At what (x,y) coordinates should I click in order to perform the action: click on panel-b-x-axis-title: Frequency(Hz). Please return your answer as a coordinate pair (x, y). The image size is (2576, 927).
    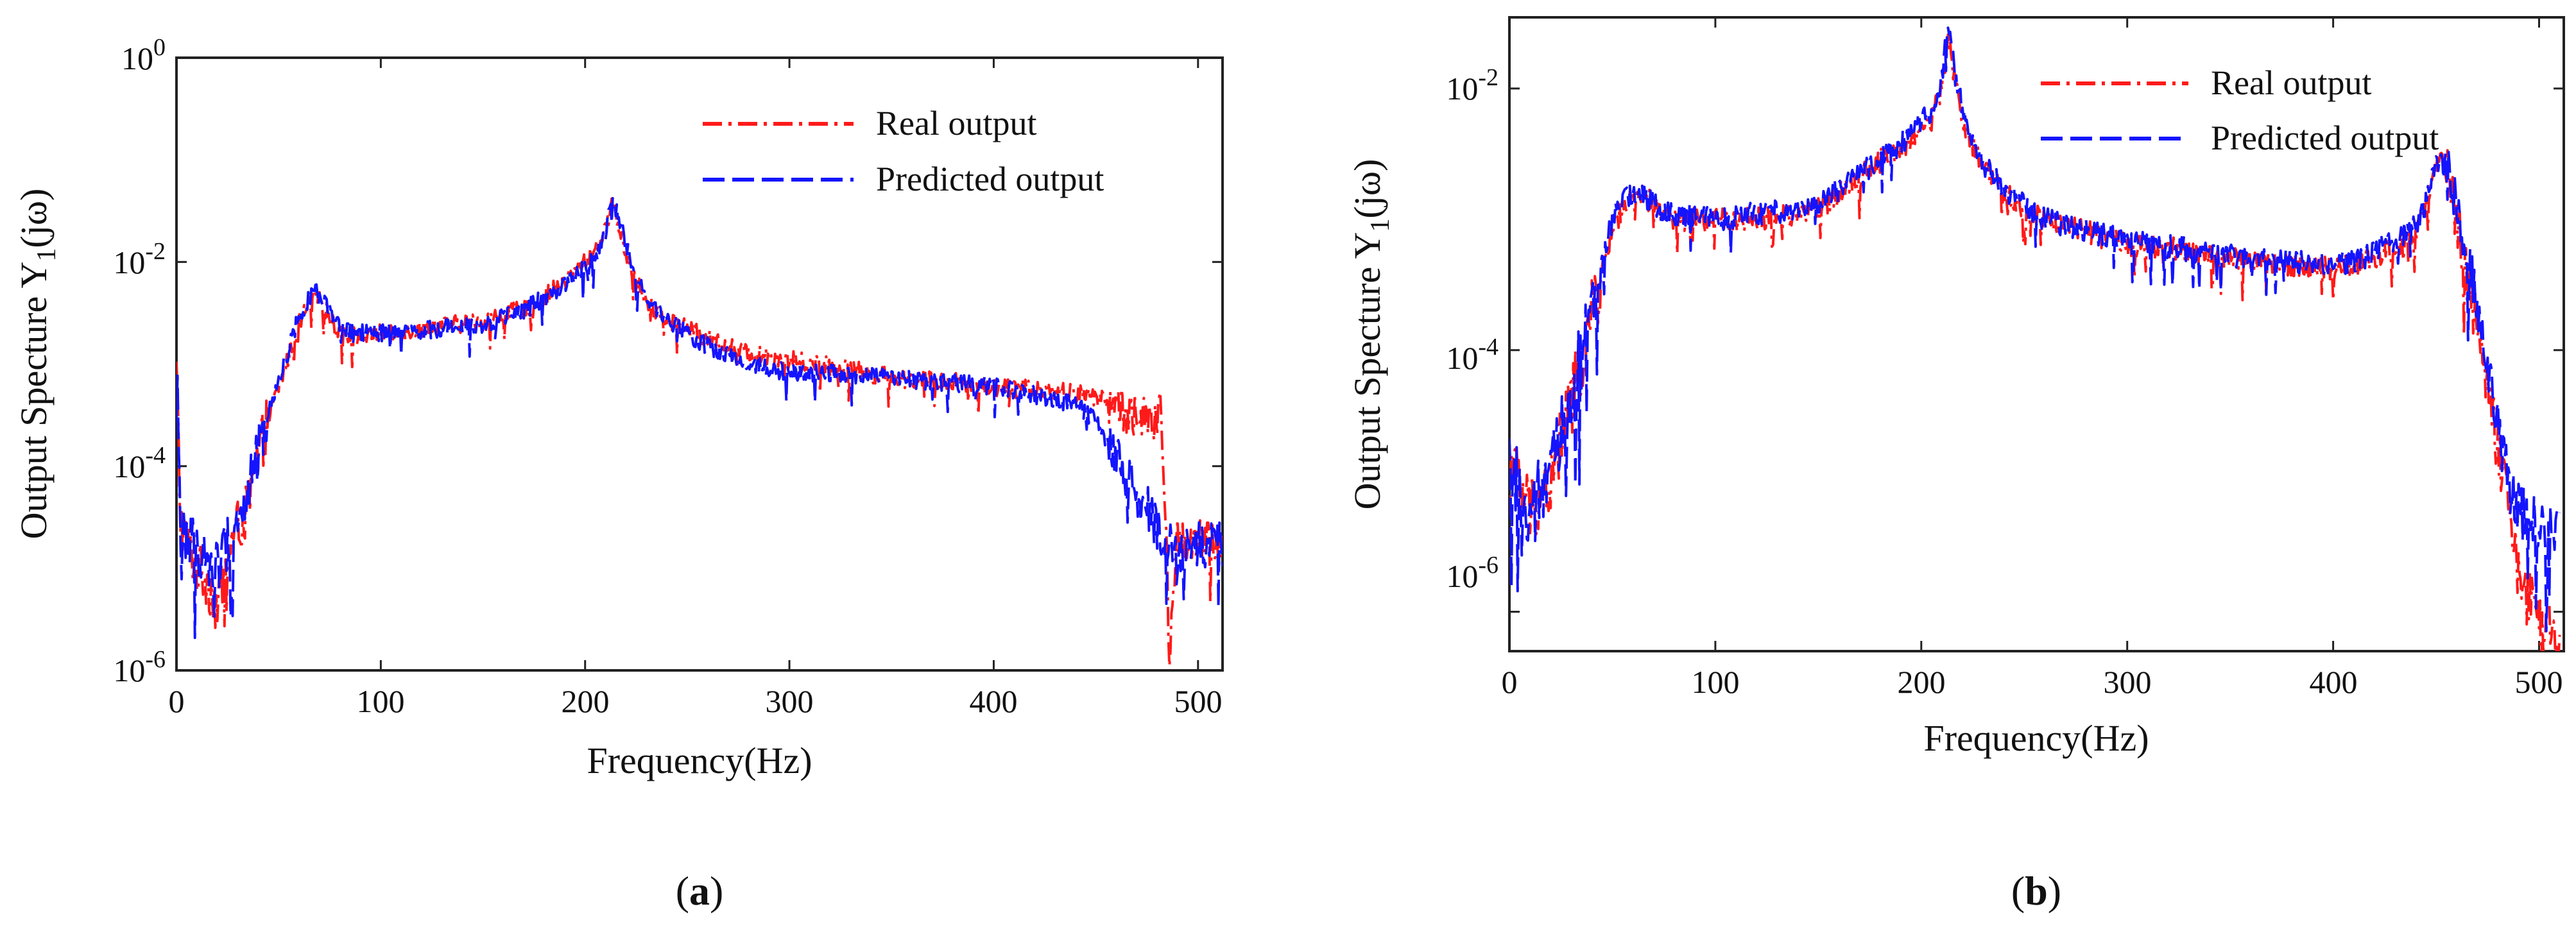
    Looking at the image, I should click on (2036, 738).